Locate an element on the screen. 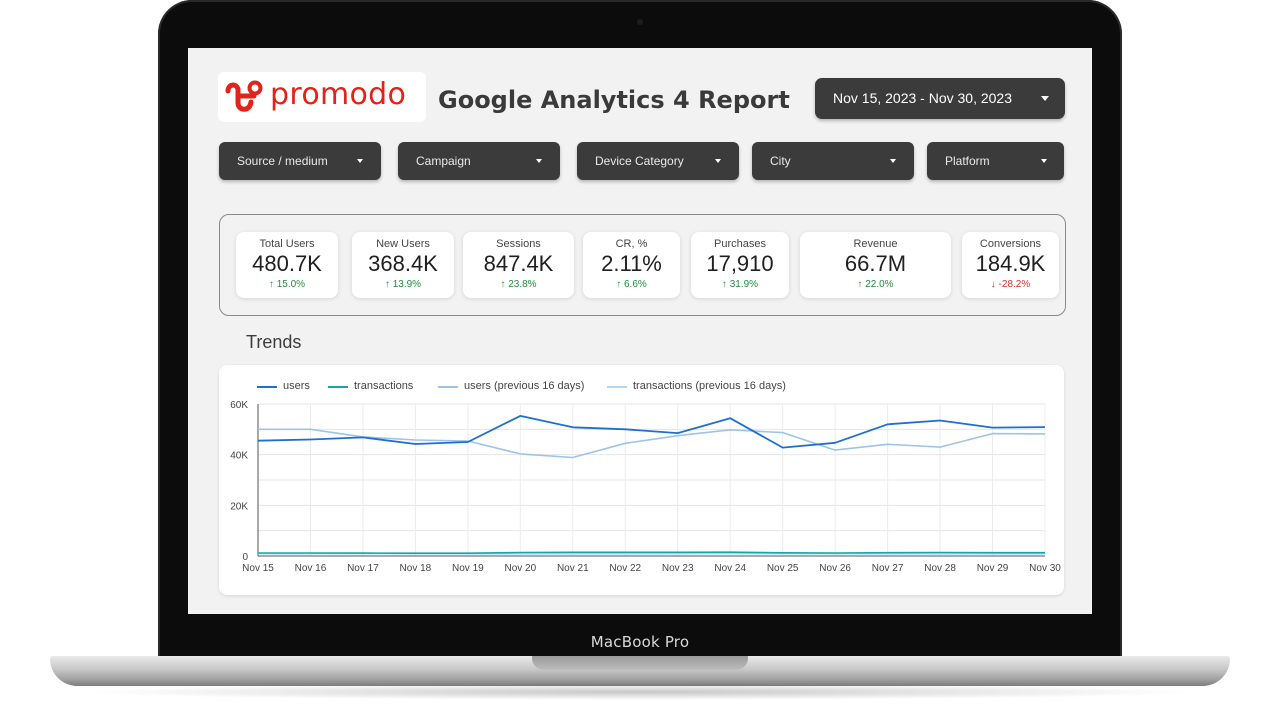 This screenshot has height=720, width=1280. y-tick-label: 20K is located at coordinates (239, 506).